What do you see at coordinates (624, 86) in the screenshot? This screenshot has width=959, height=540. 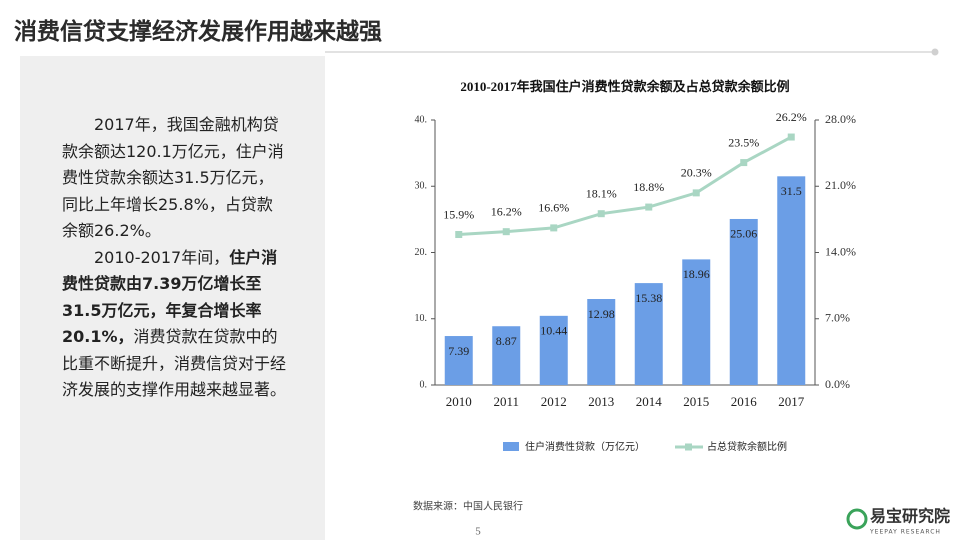 I see `chart-title: 2010-2017年我国住户消费性贷款余额及占总贷款余额比例` at bounding box center [624, 86].